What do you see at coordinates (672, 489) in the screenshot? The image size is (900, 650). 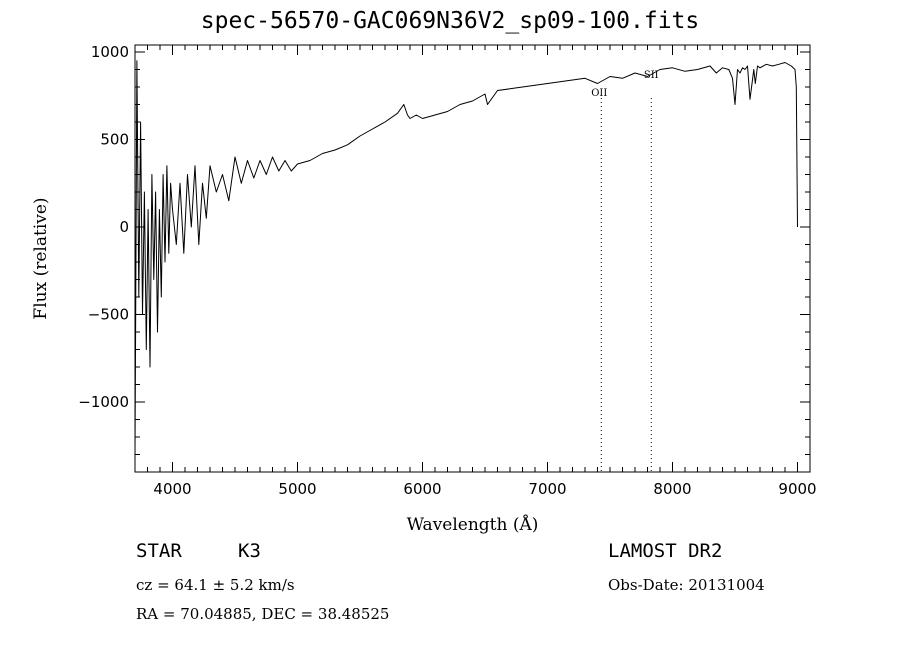 I see `x-tick-label: 8000` at bounding box center [672, 489].